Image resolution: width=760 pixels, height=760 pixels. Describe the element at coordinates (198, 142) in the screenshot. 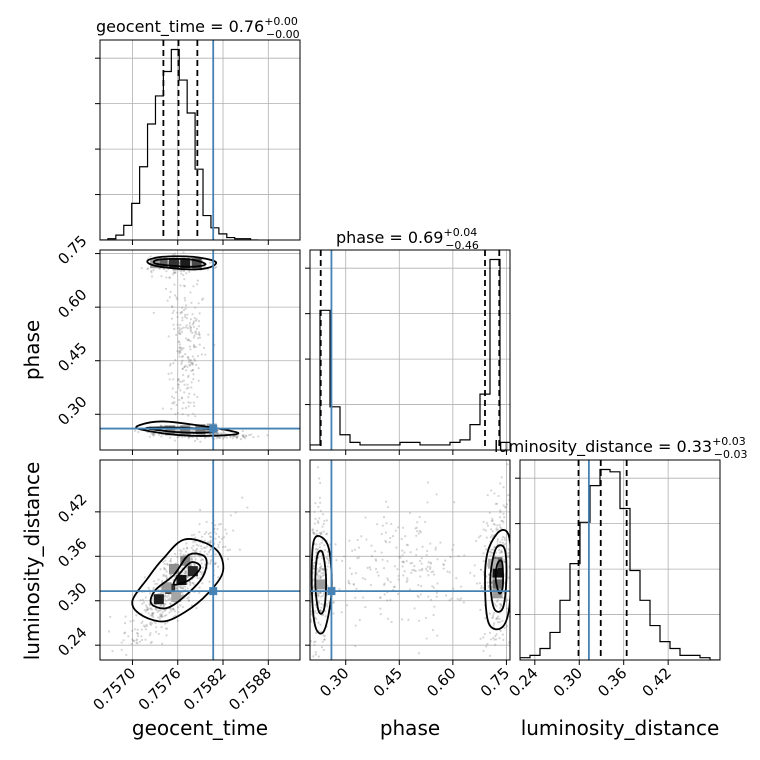

I see `hist-panel-geocent-time` at that location.